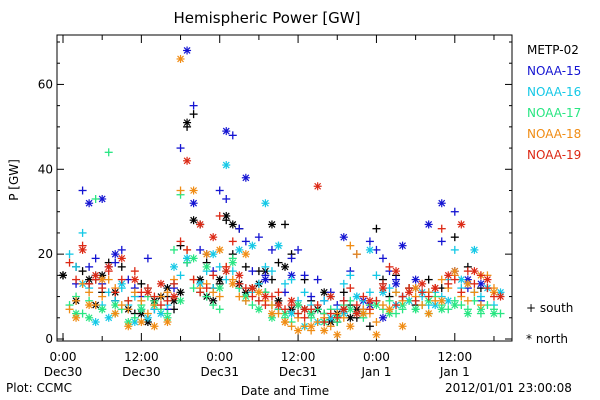 This screenshot has width=600, height=400. Describe the element at coordinates (549, 308) in the screenshot. I see `symbol-legend-entry: + south` at that location.